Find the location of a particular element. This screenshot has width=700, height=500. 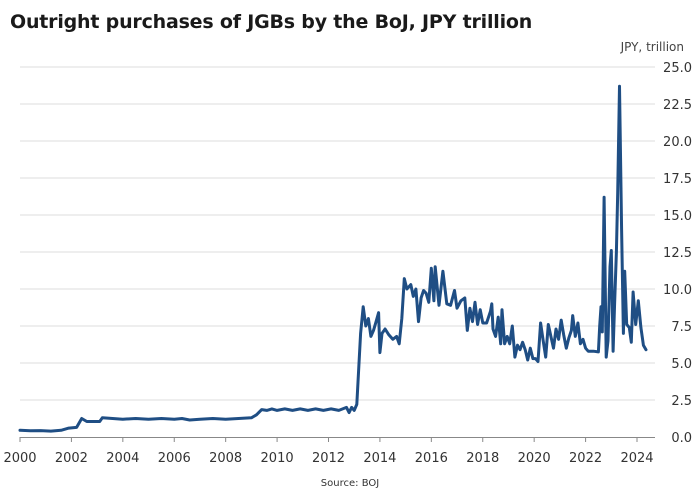

y-tick-label: 15.0 is located at coordinates (677, 216).